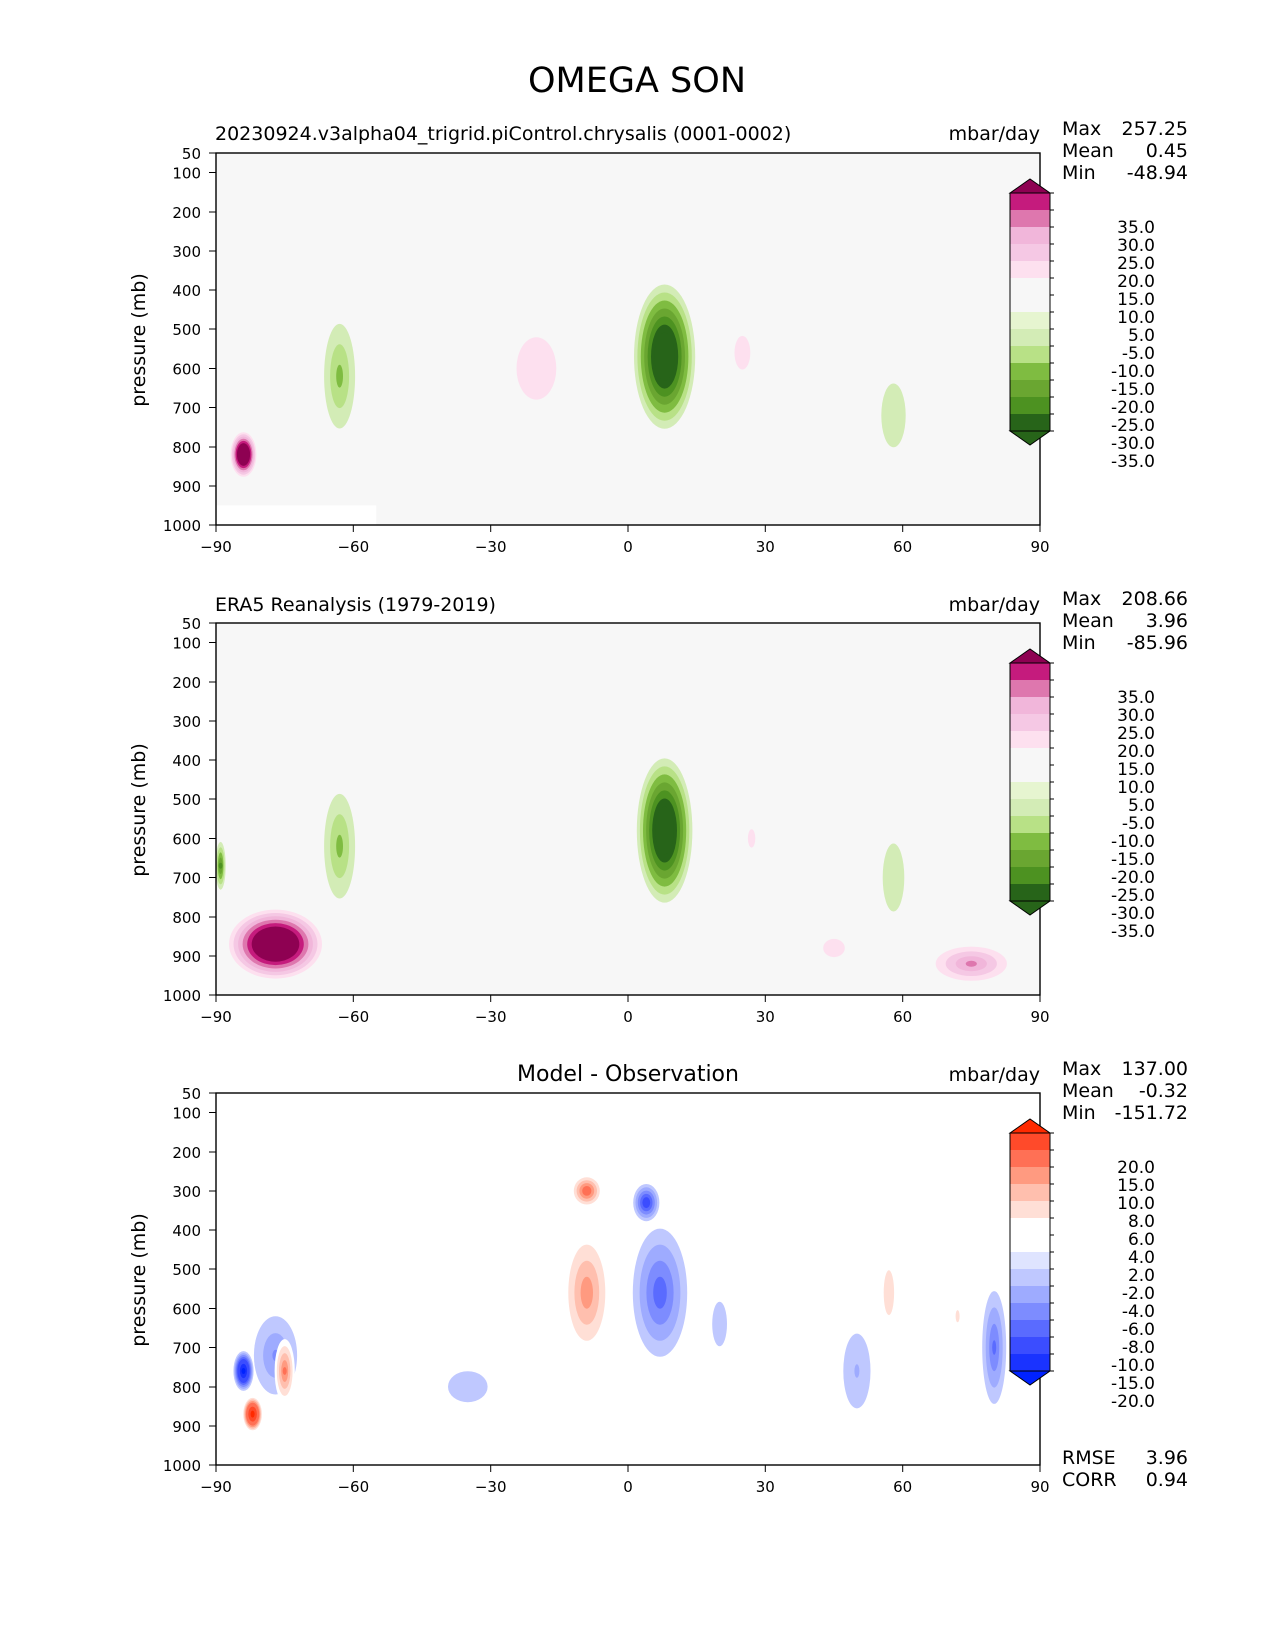 Image resolution: width=1275 pixels, height=1650 pixels. I want to click on panel-model-x-axis: −90 −60 −30 0 30 60 90, so click(625, 540).